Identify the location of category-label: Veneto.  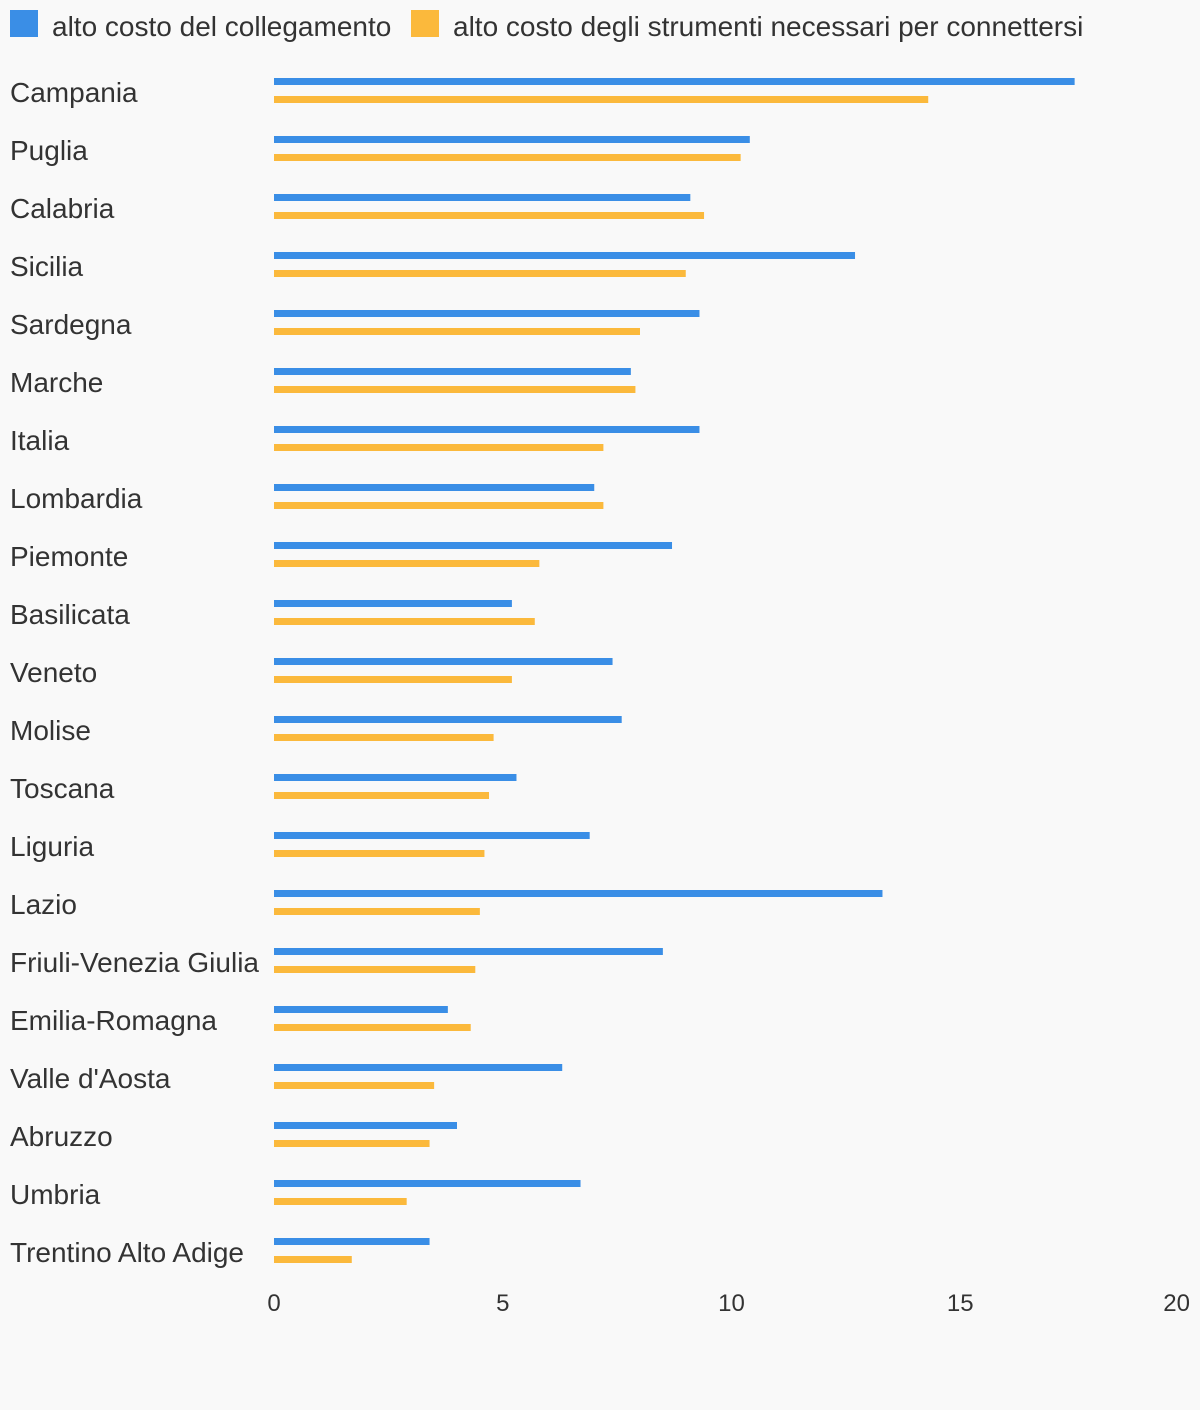
(53, 672).